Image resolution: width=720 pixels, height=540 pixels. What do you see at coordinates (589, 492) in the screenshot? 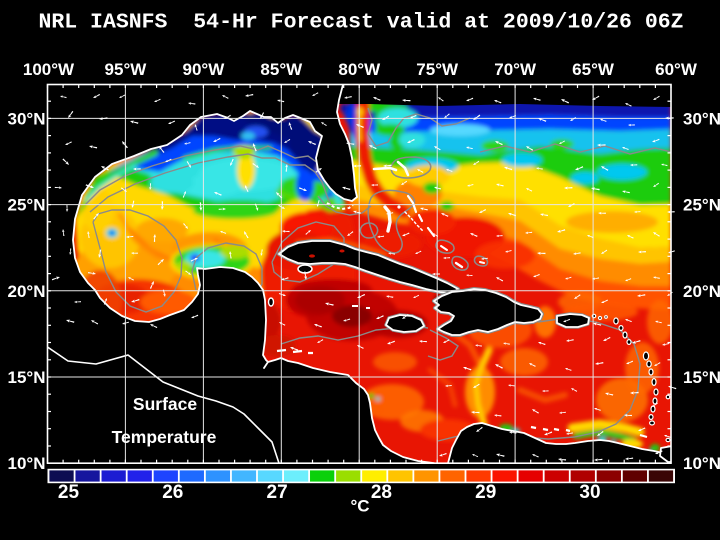
I see `svg-text: 30` at bounding box center [589, 492].